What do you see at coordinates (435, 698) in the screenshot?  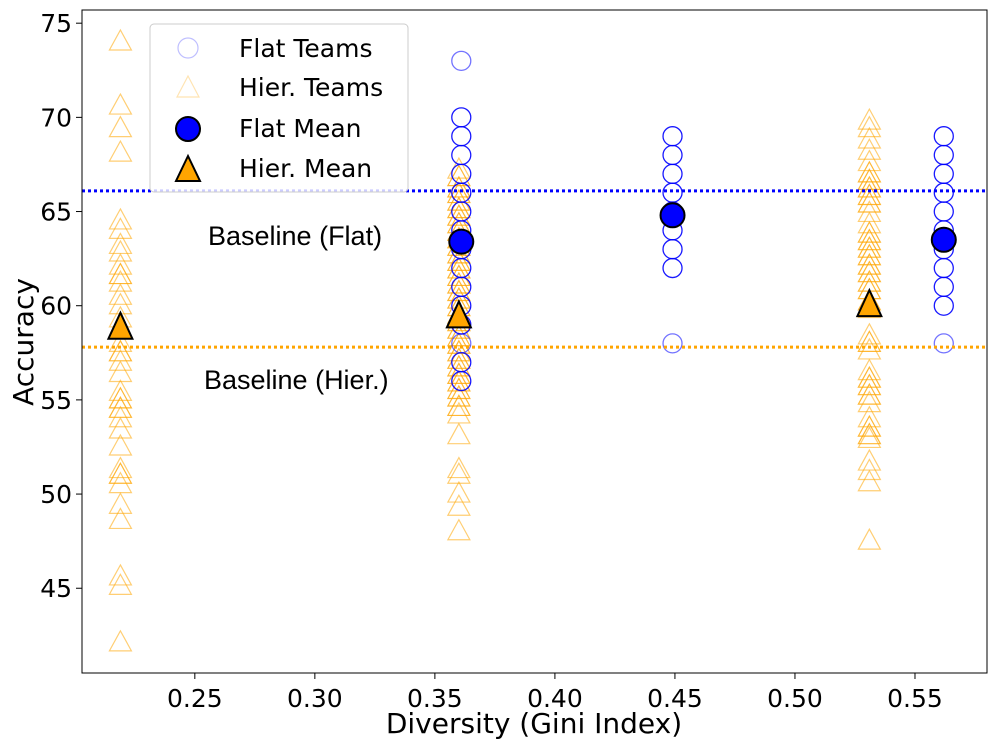 I see `x-tick-label: 0.35` at bounding box center [435, 698].